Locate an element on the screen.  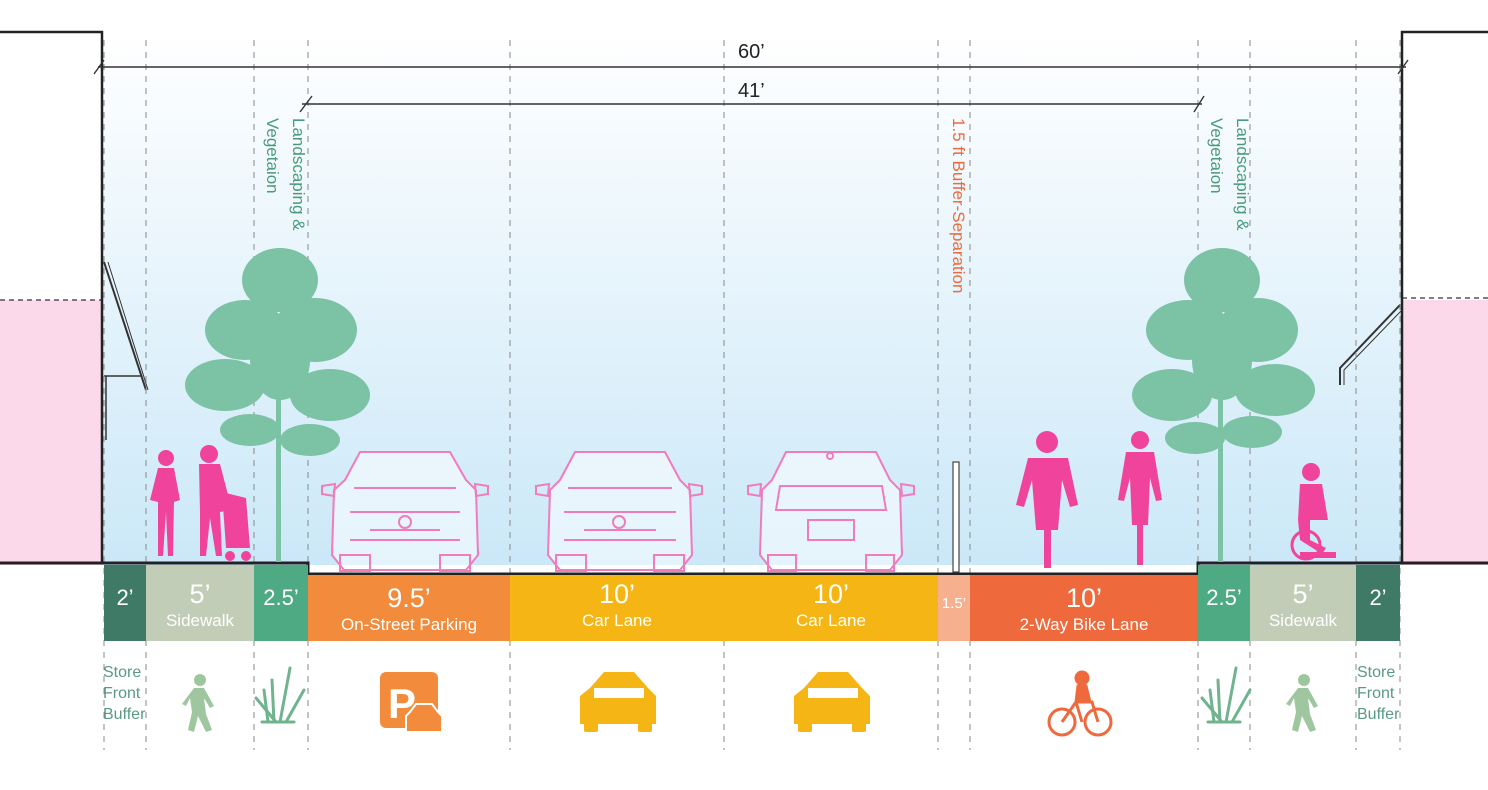
segment-car-lane-2: 10’ Car Lane is located at coordinates (831, 608).